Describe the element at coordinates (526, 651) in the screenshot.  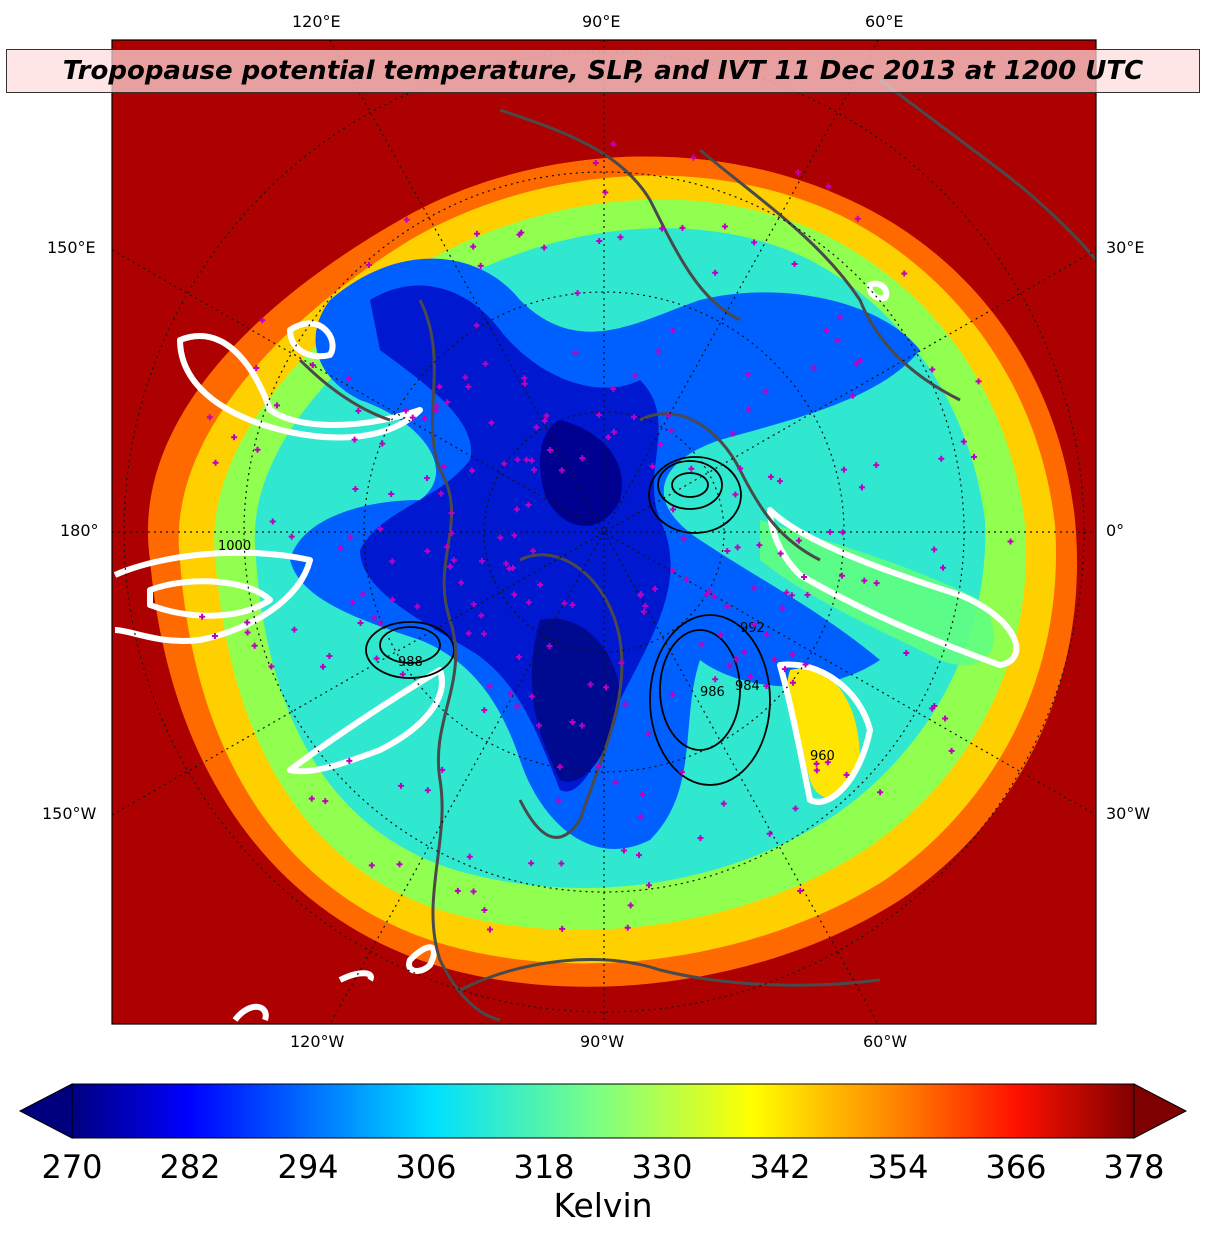
I see `slp-labels: 1000 988 984 960 992 986` at that location.